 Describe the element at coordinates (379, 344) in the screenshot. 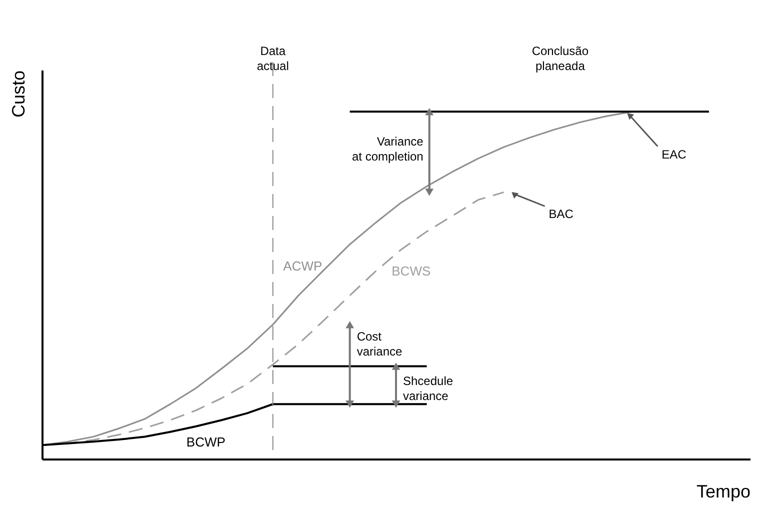

I see `annotation: Cost variance` at that location.